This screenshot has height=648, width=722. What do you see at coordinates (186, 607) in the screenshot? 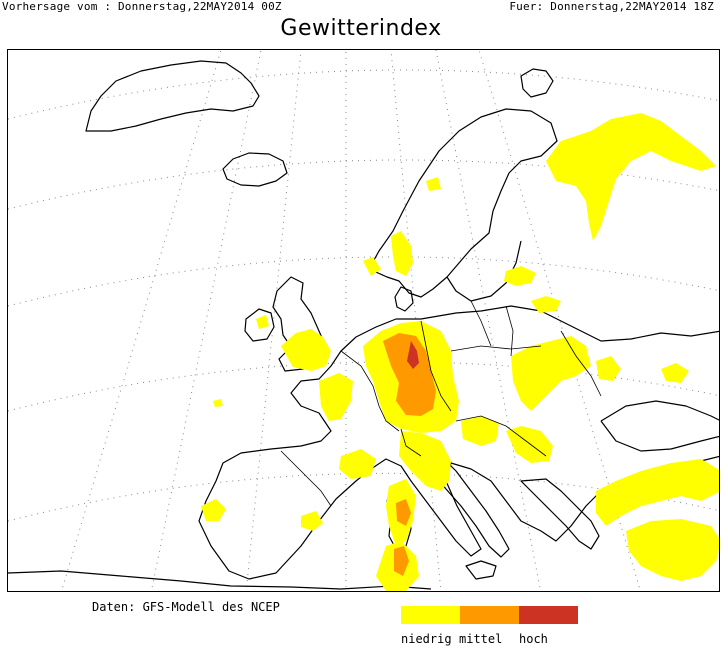
I see `data-source-note: Daten: GFS-Modell des NCEP` at bounding box center [186, 607].